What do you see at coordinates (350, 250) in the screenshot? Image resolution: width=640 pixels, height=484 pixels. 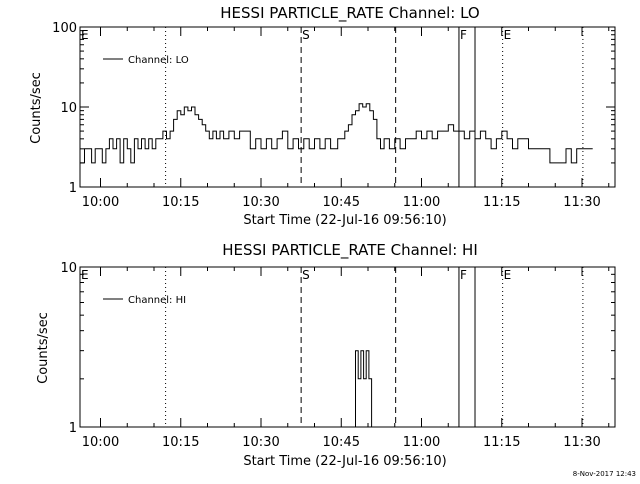 I see `chart-title: HESSI PARTICLE_RATE Channel: HI` at bounding box center [350, 250].